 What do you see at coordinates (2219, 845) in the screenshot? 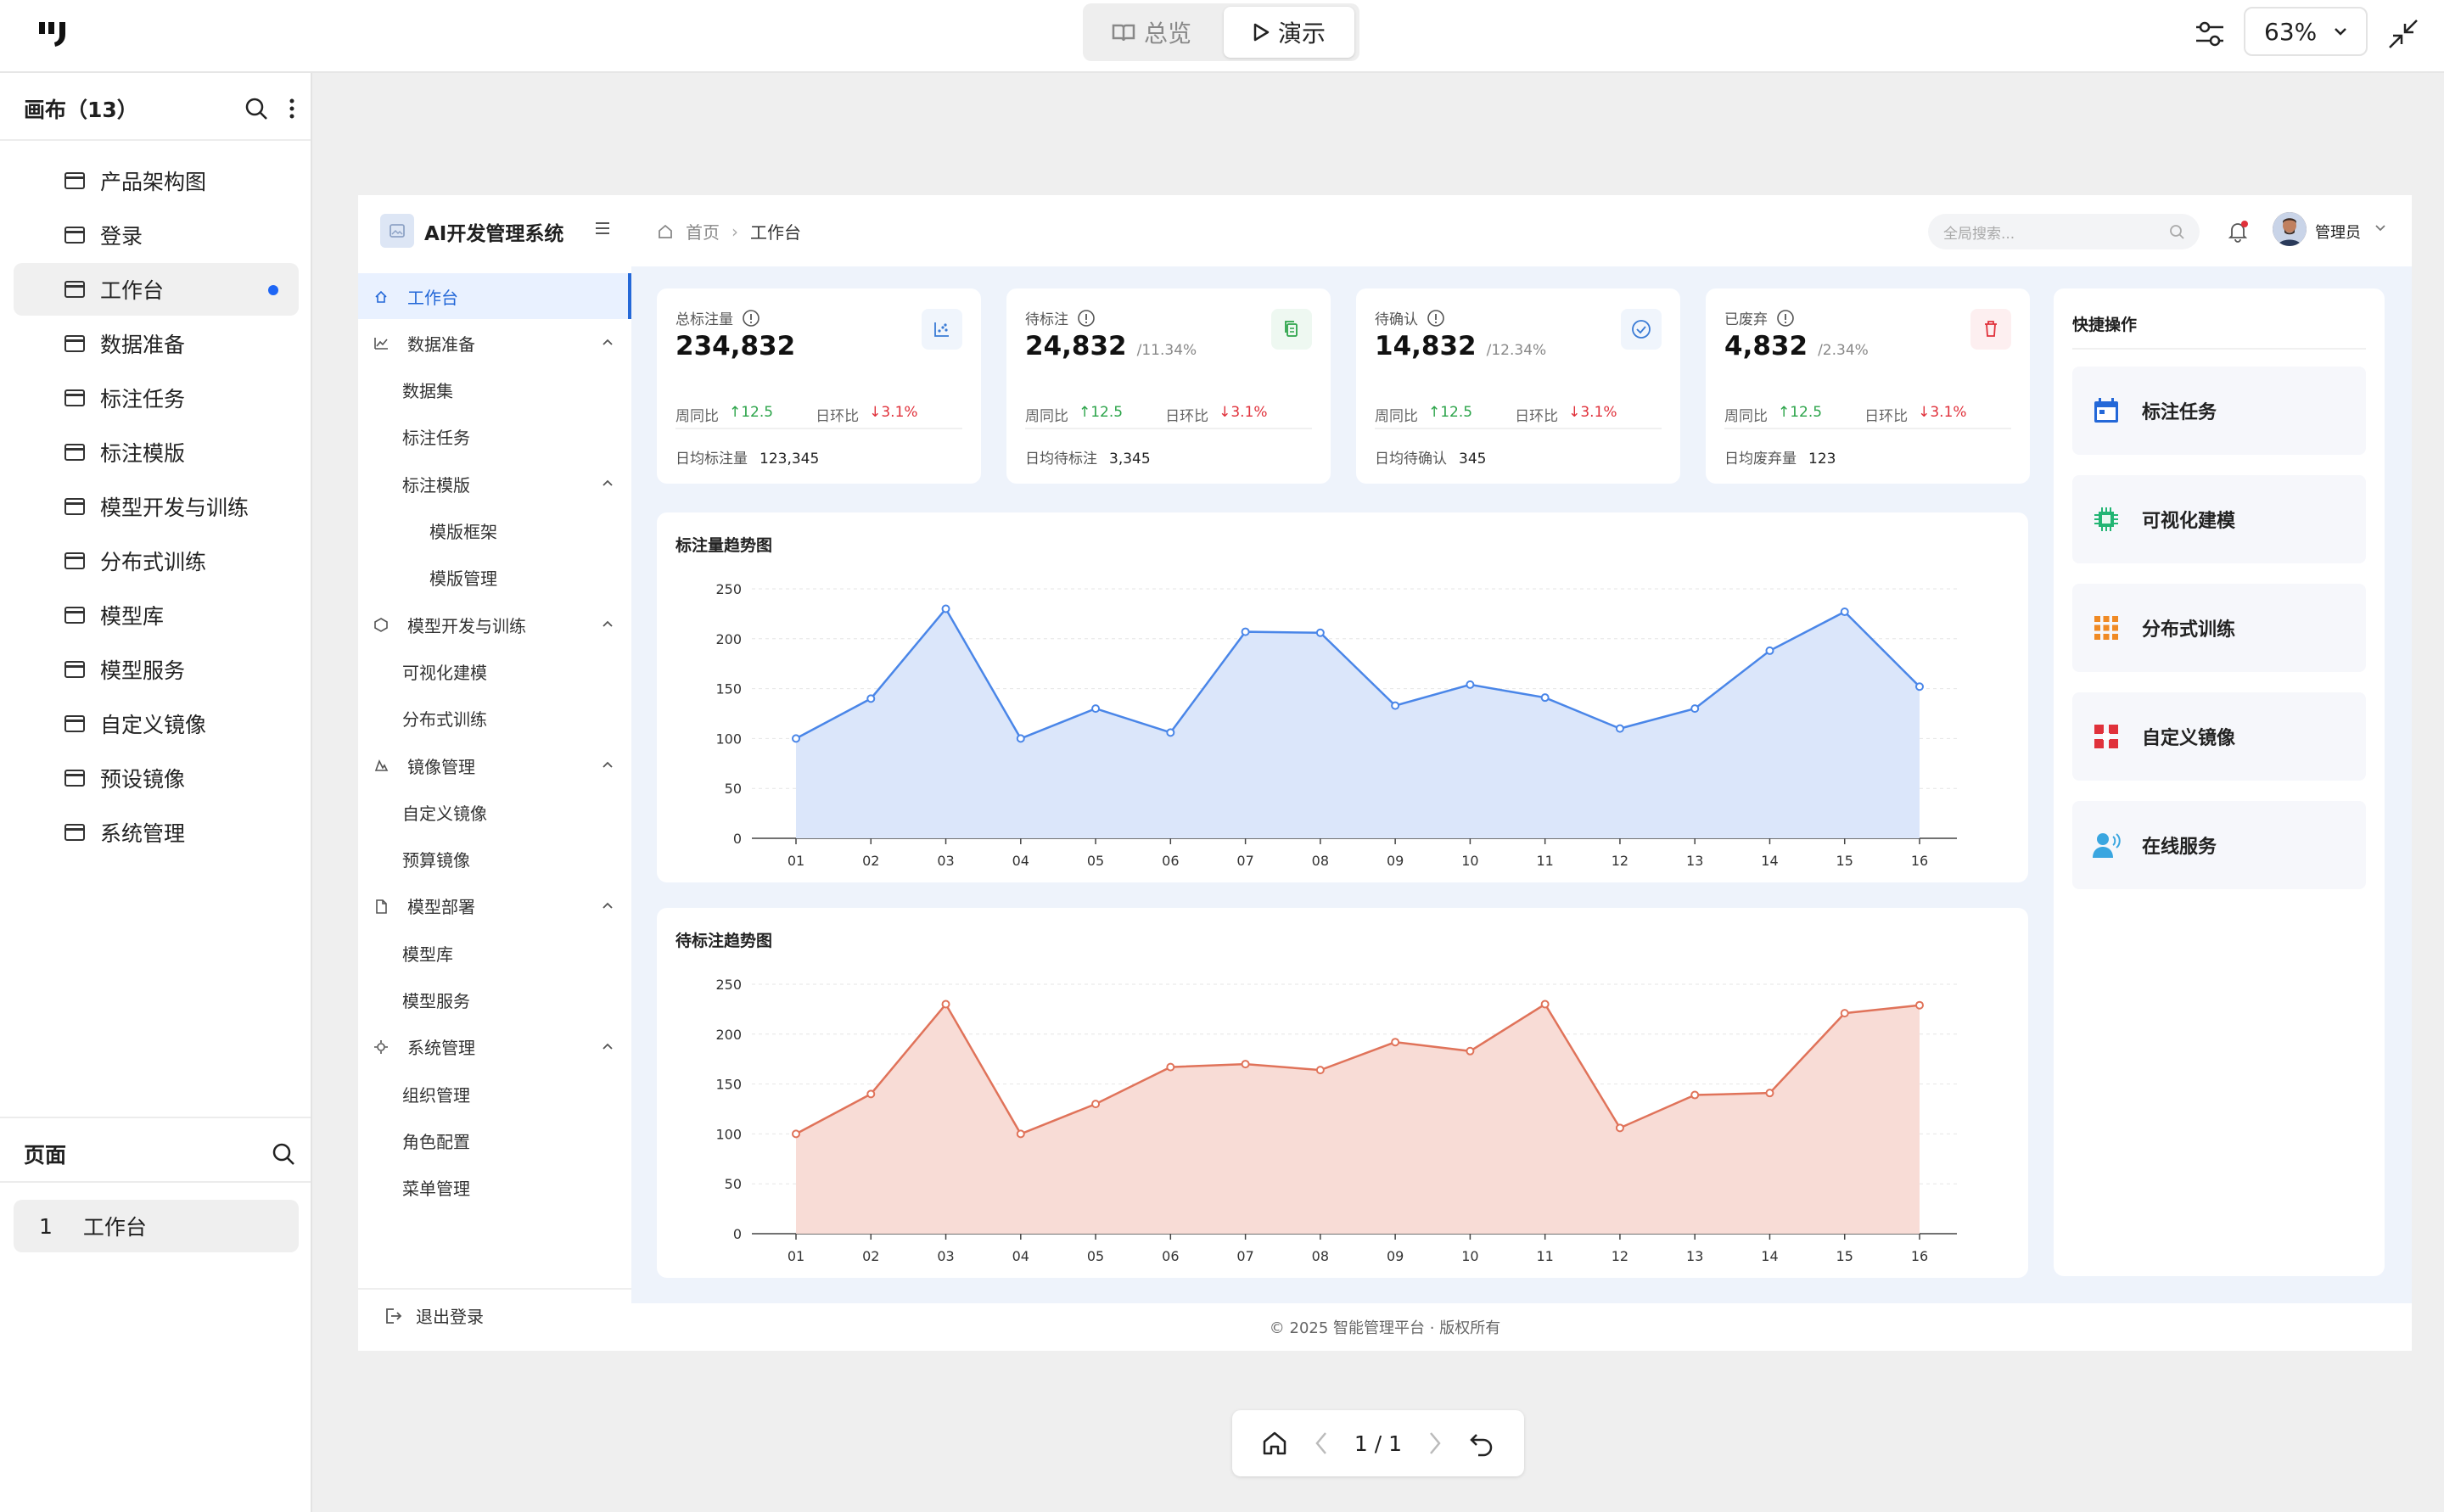
I see `quick-action-button: 在线服务` at bounding box center [2219, 845].